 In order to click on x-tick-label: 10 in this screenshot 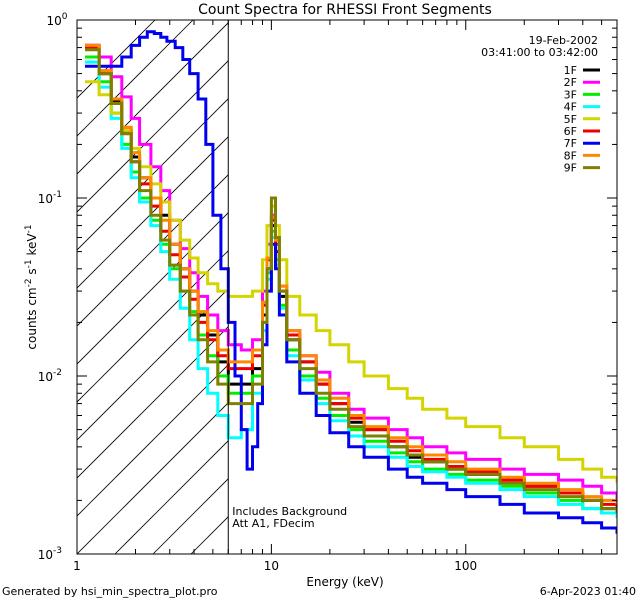, I will do `click(271, 566)`.